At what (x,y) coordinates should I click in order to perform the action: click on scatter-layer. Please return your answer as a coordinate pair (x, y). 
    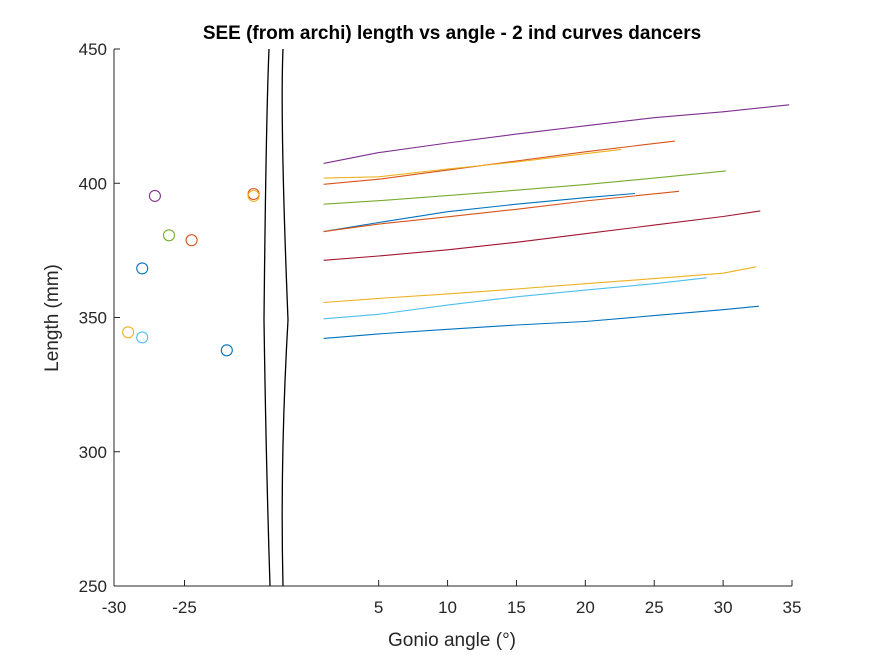
    Looking at the image, I should click on (191, 272).